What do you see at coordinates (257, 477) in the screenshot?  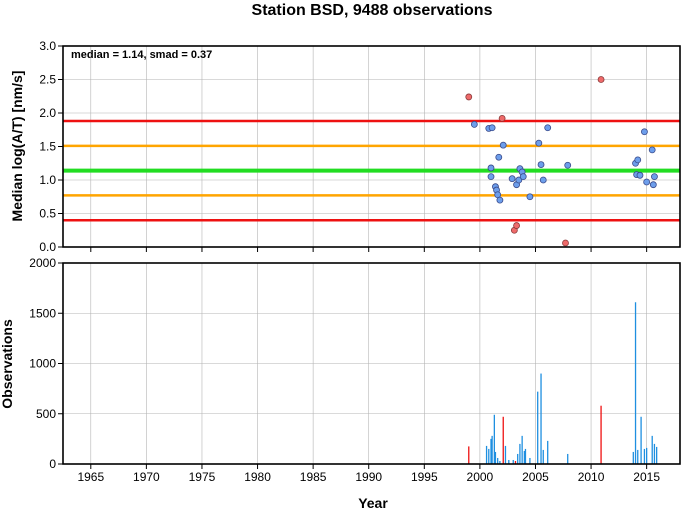 I see `x-tick-label: 1980` at bounding box center [257, 477].